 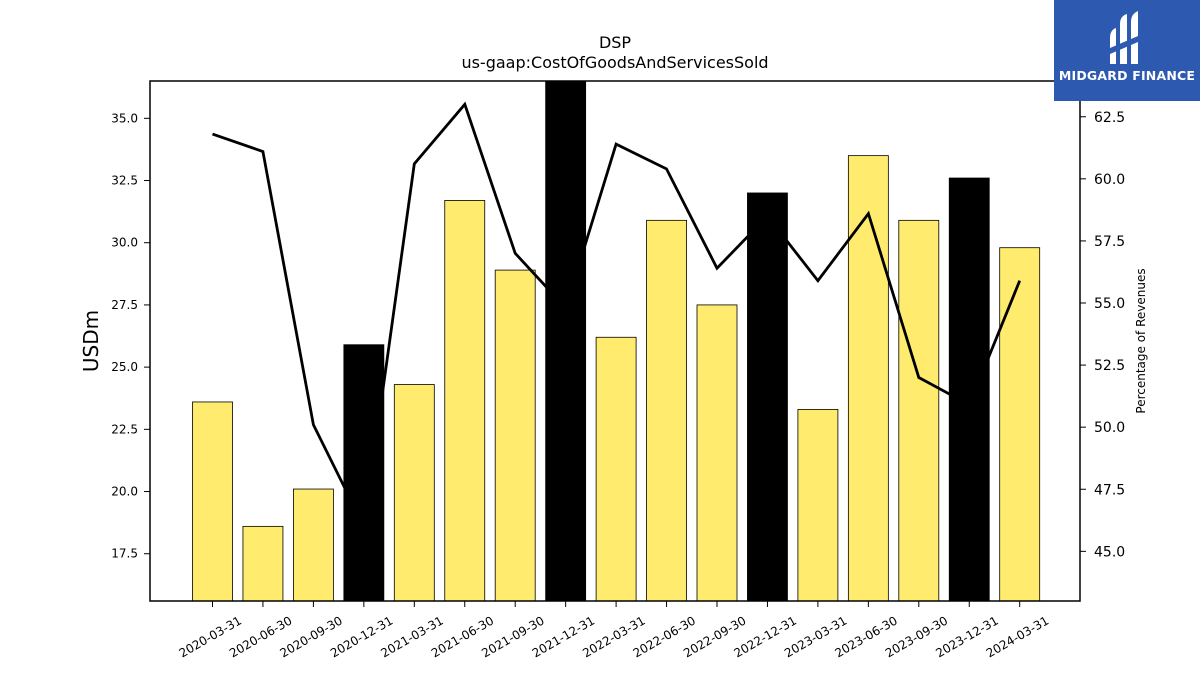 I want to click on left-axis-ticks: 17.5 20.0 22.5 25.0 27.5 30.0 32.5 35.0, so click(x=130, y=336).